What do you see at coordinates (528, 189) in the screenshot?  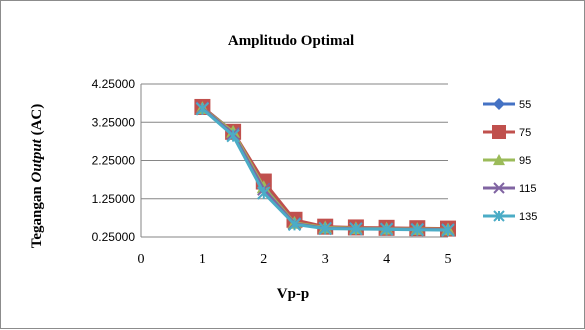 I see `legend-label: 115` at bounding box center [528, 189].